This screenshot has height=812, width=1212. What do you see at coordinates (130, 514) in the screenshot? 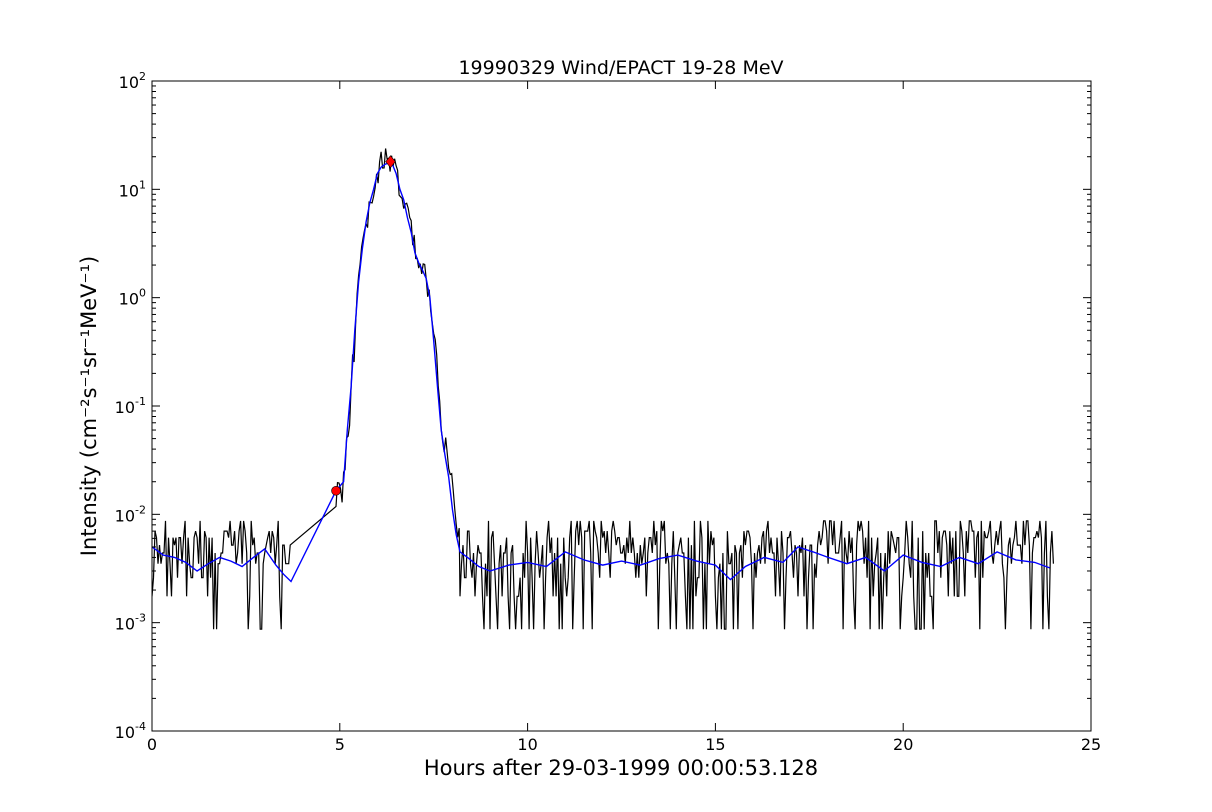
I see `y-tick-label: 10⁻²` at bounding box center [130, 514].